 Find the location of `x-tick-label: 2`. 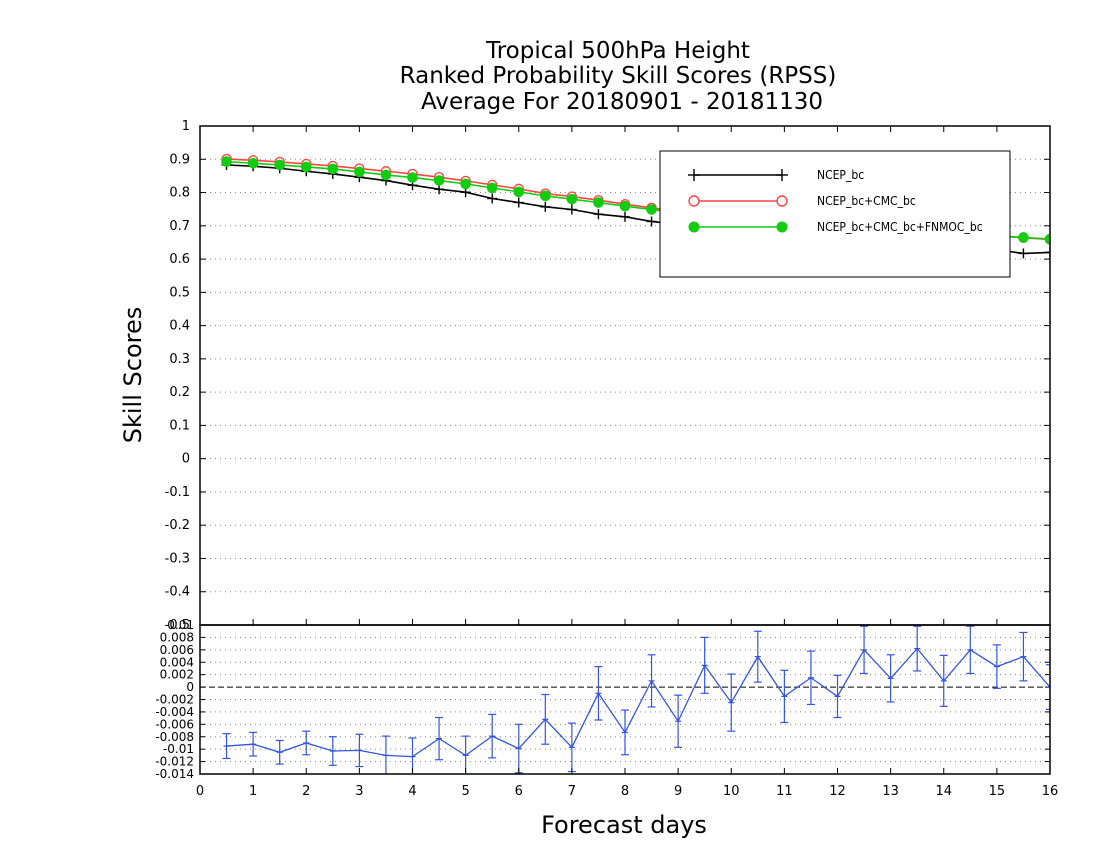

x-tick-label: 2 is located at coordinates (306, 791).